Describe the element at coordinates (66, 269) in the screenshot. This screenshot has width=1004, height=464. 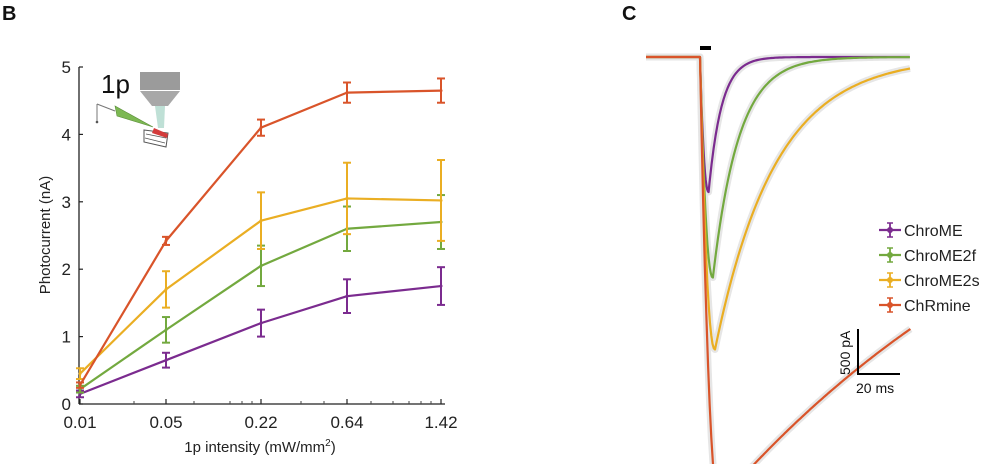
I see `y-tick-label: 2` at that location.